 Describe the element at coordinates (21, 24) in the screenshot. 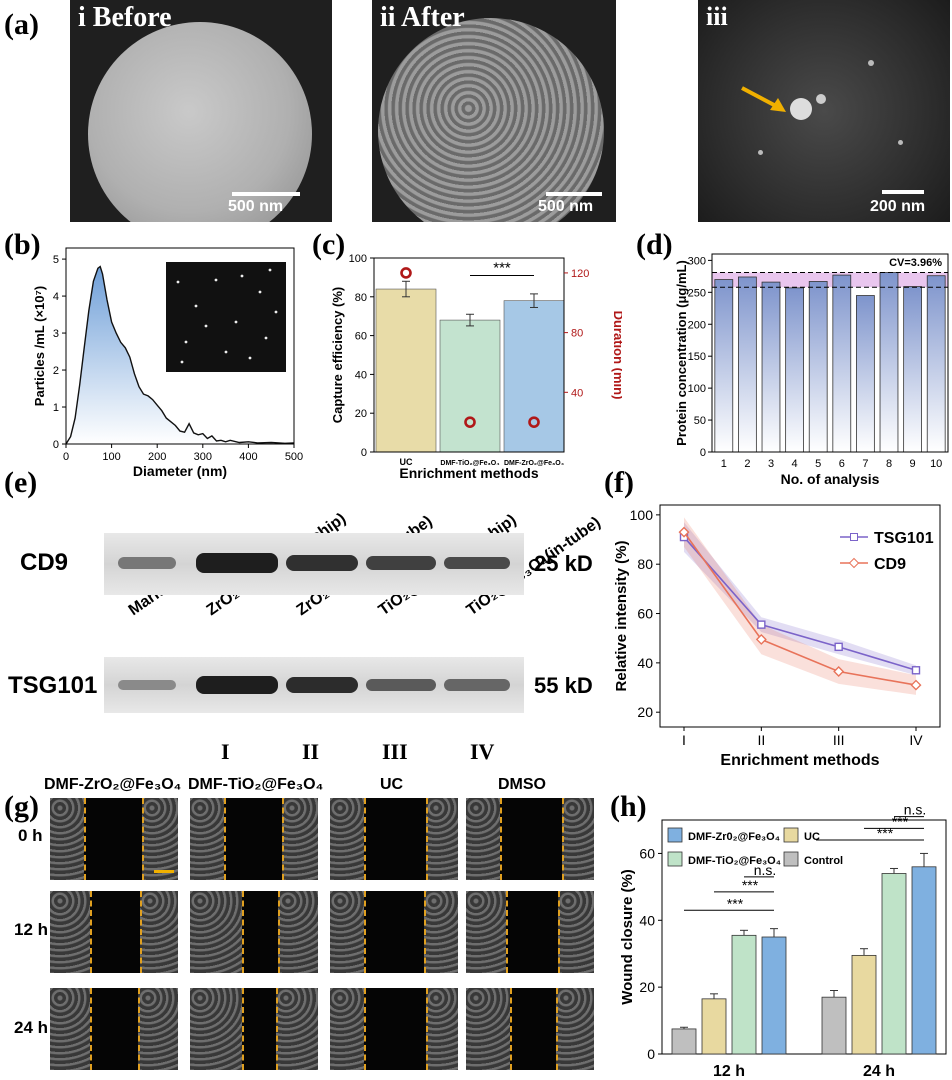

I see `panel-label-a: (a)` at that location.